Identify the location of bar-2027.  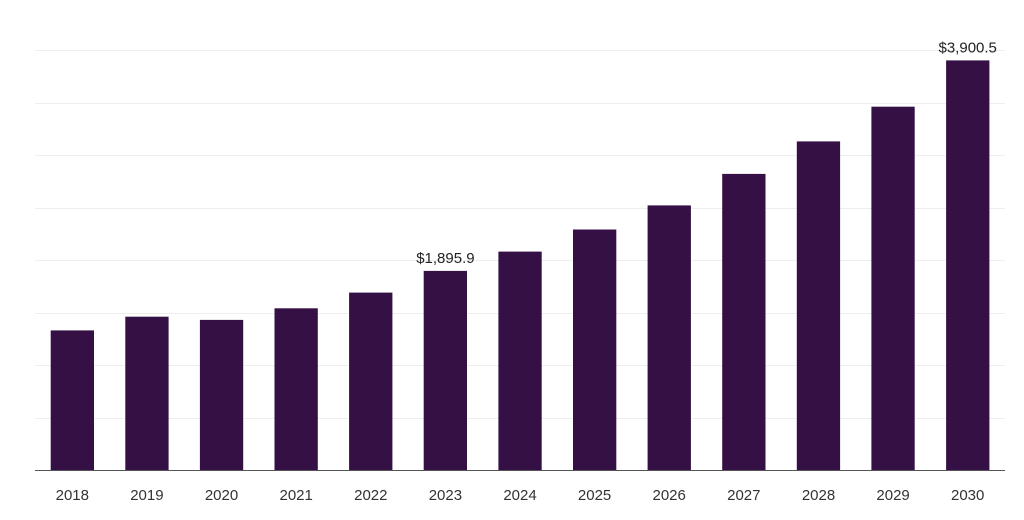
(744, 321).